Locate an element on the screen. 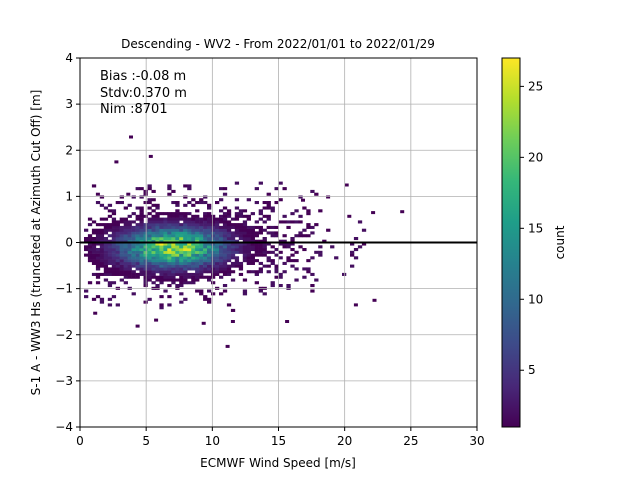 This screenshot has width=640, height=485. stat-stdv: Stdv:0.370 m is located at coordinates (143, 93).